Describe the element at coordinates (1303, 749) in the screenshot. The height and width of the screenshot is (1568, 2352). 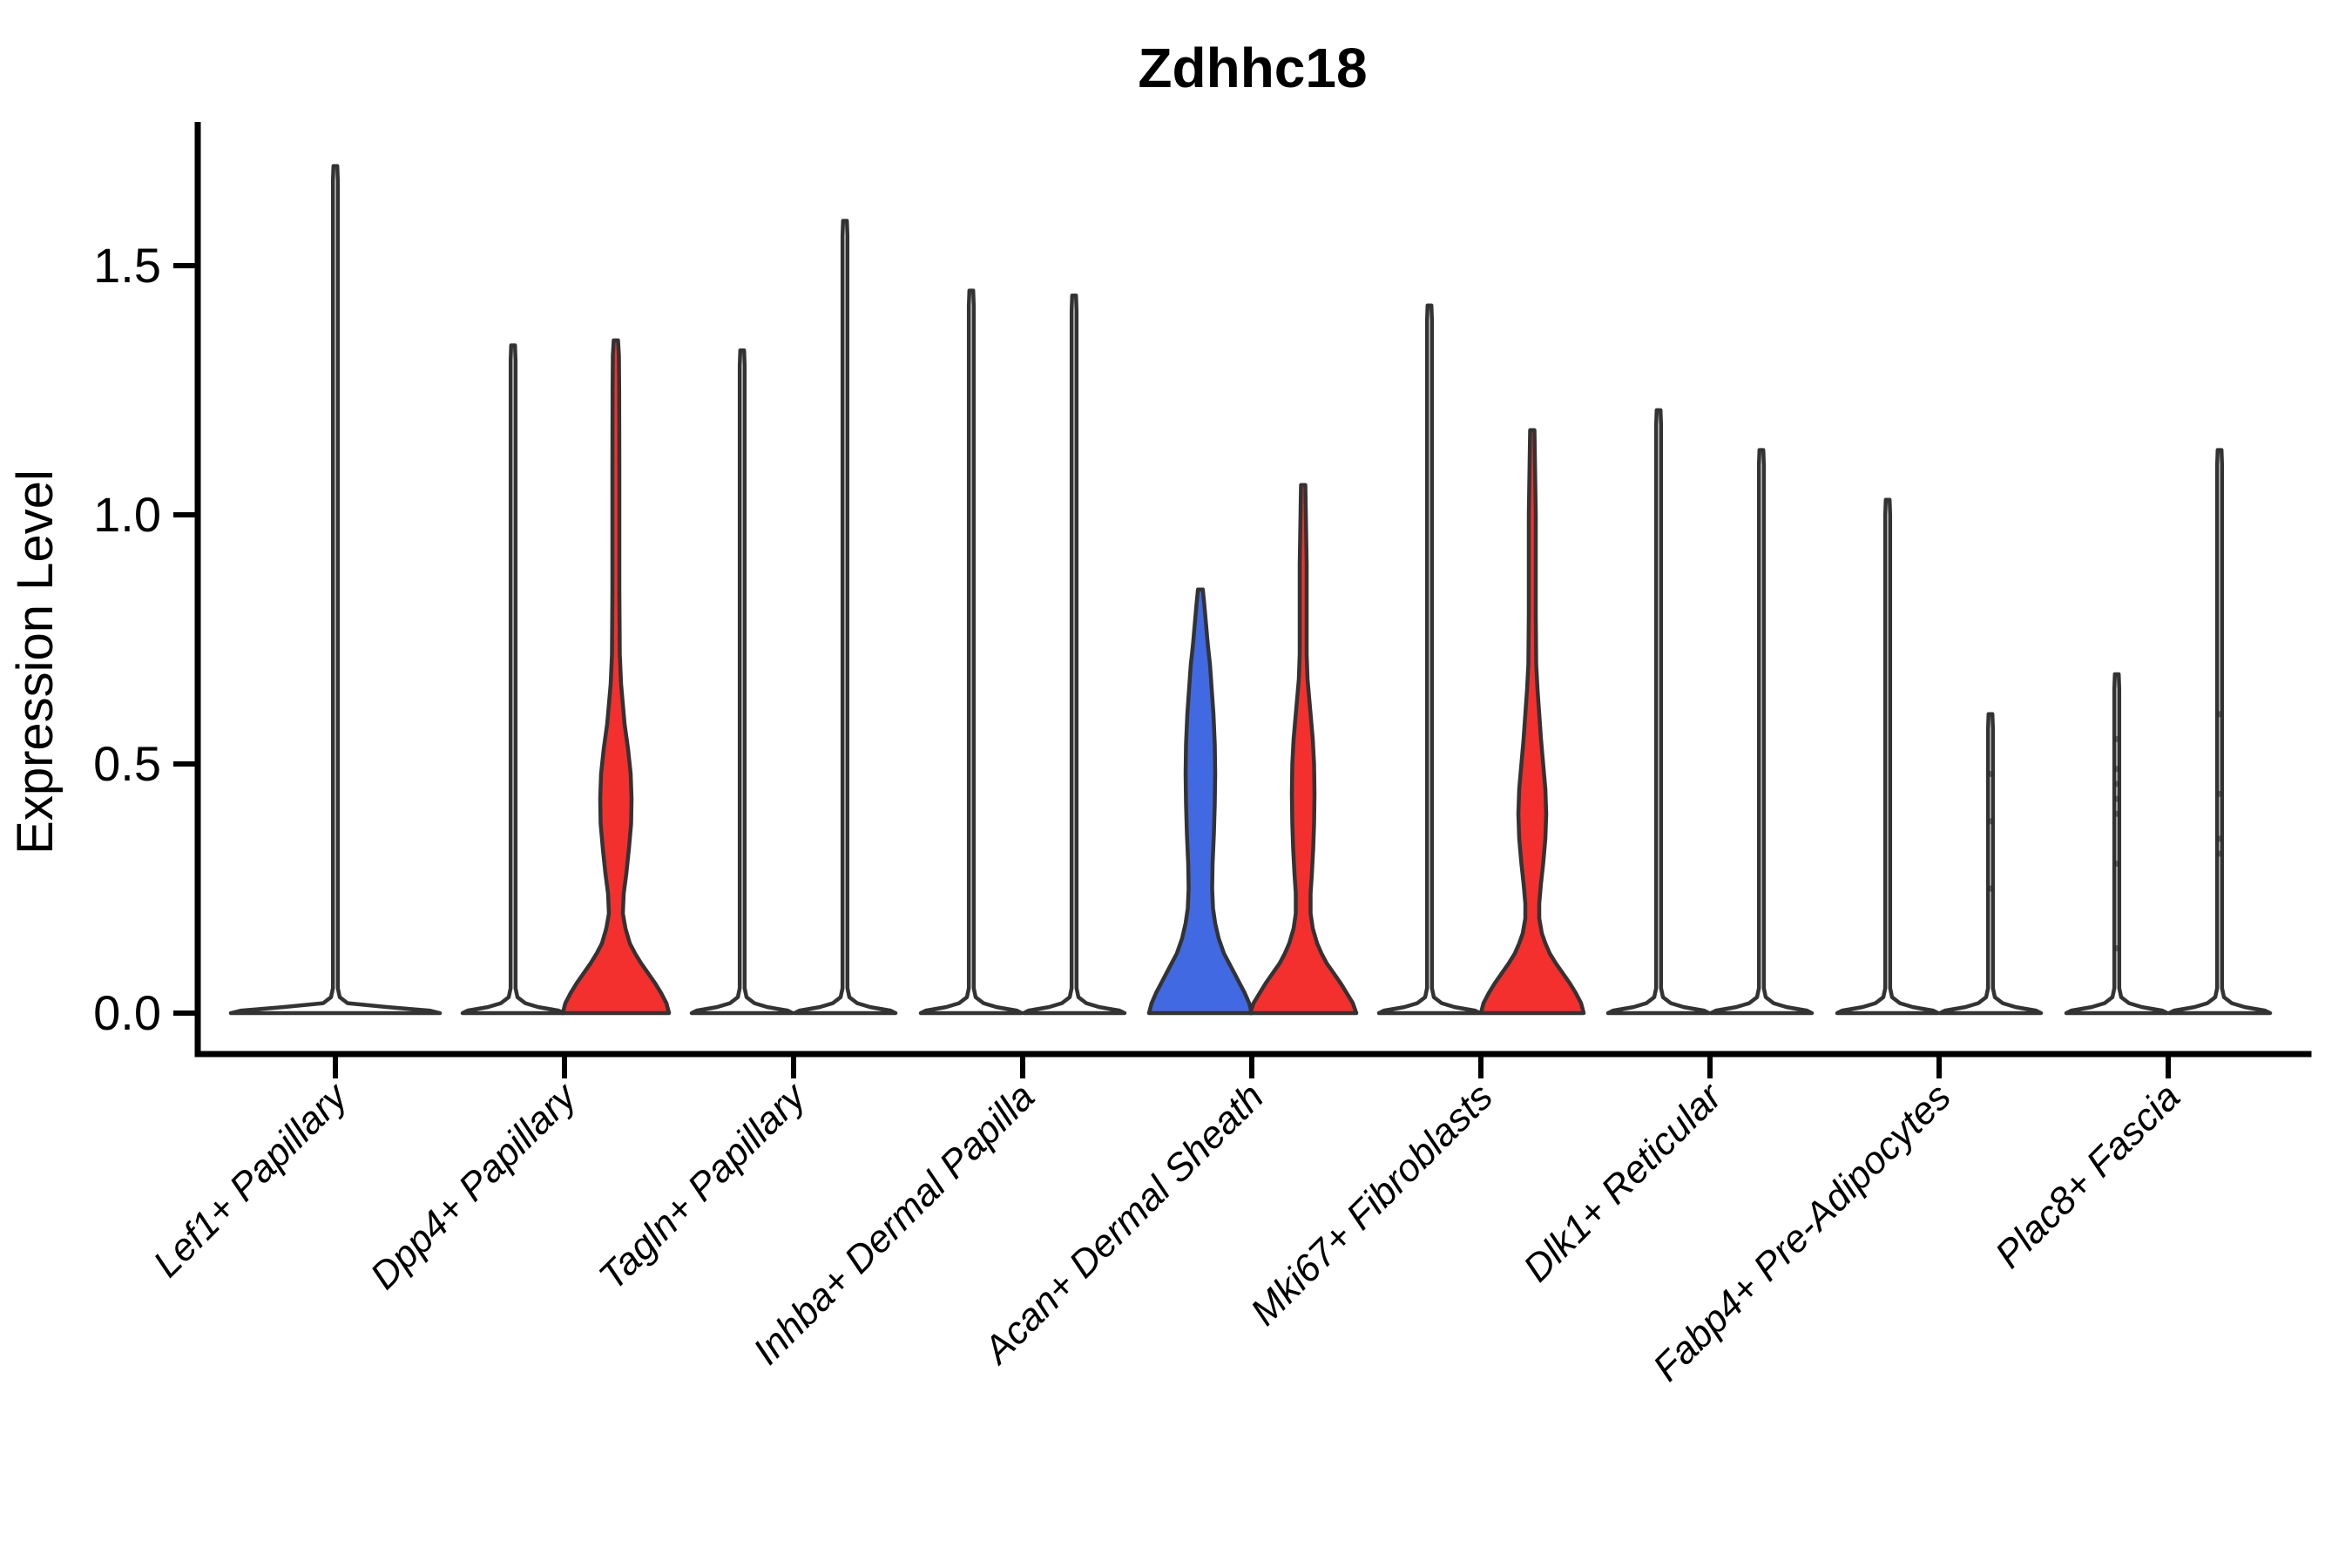
I see `violin-acan-right` at that location.